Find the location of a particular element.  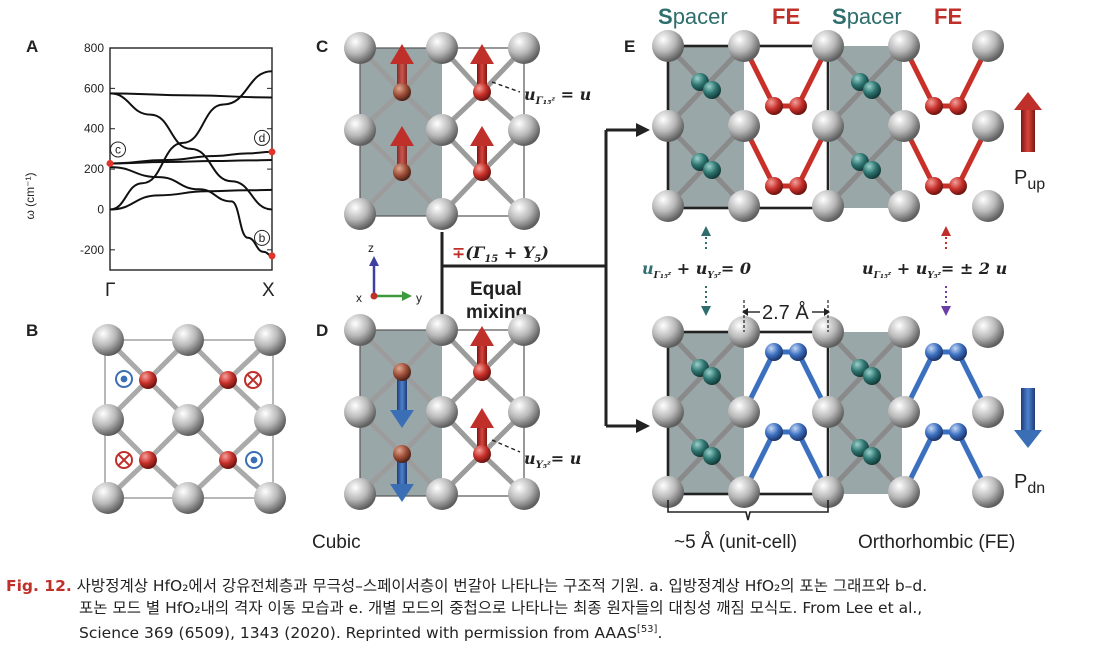

x-tick-x: X is located at coordinates (268, 290).